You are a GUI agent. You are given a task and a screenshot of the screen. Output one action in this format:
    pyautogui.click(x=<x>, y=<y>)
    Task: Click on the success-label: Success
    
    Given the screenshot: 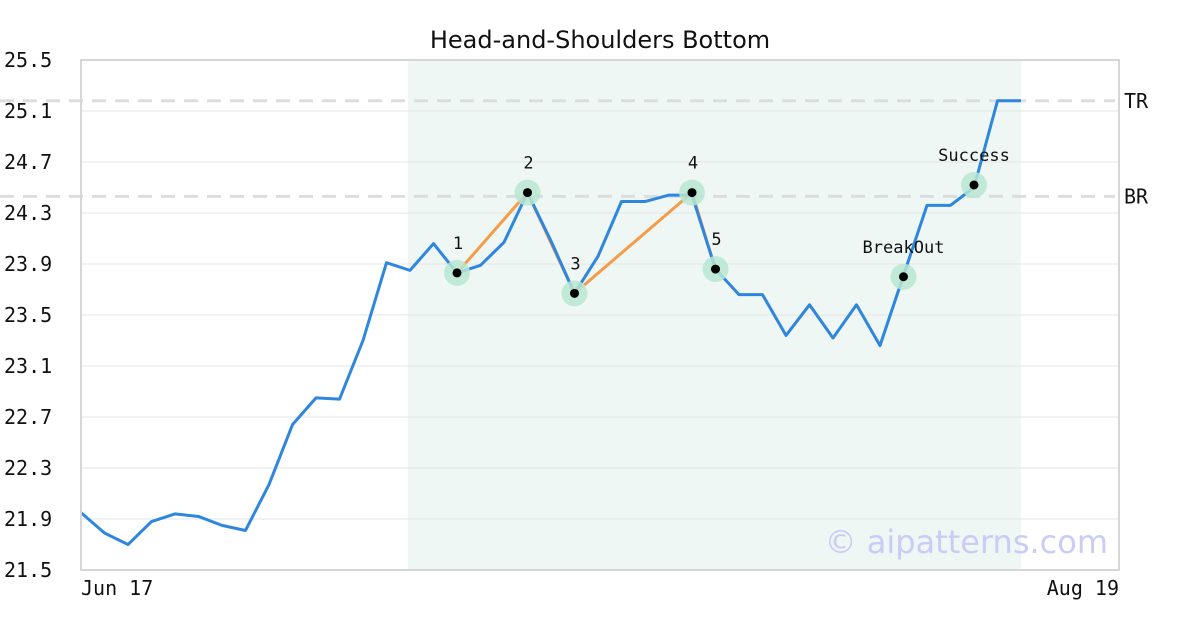 What is the action you would take?
    pyautogui.click(x=974, y=156)
    